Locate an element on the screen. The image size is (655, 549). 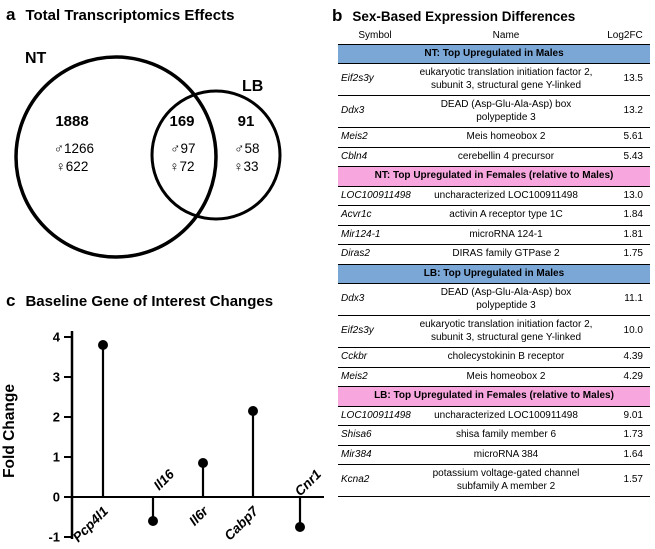
y-tick-label: 2 is located at coordinates (56, 417).